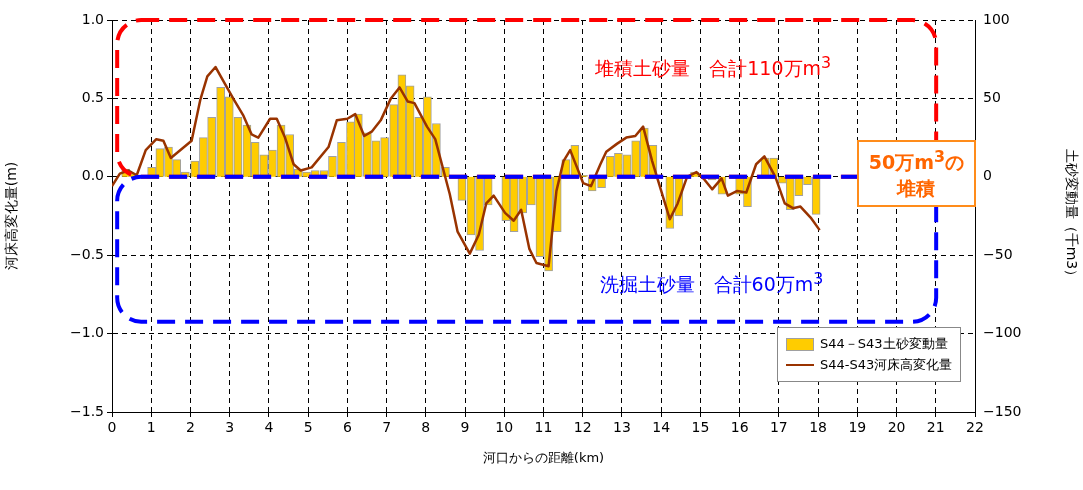 This screenshot has width=1083, height=490. What do you see at coordinates (387, 427) in the screenshot?
I see `x-tick-label: 7` at bounding box center [387, 427].